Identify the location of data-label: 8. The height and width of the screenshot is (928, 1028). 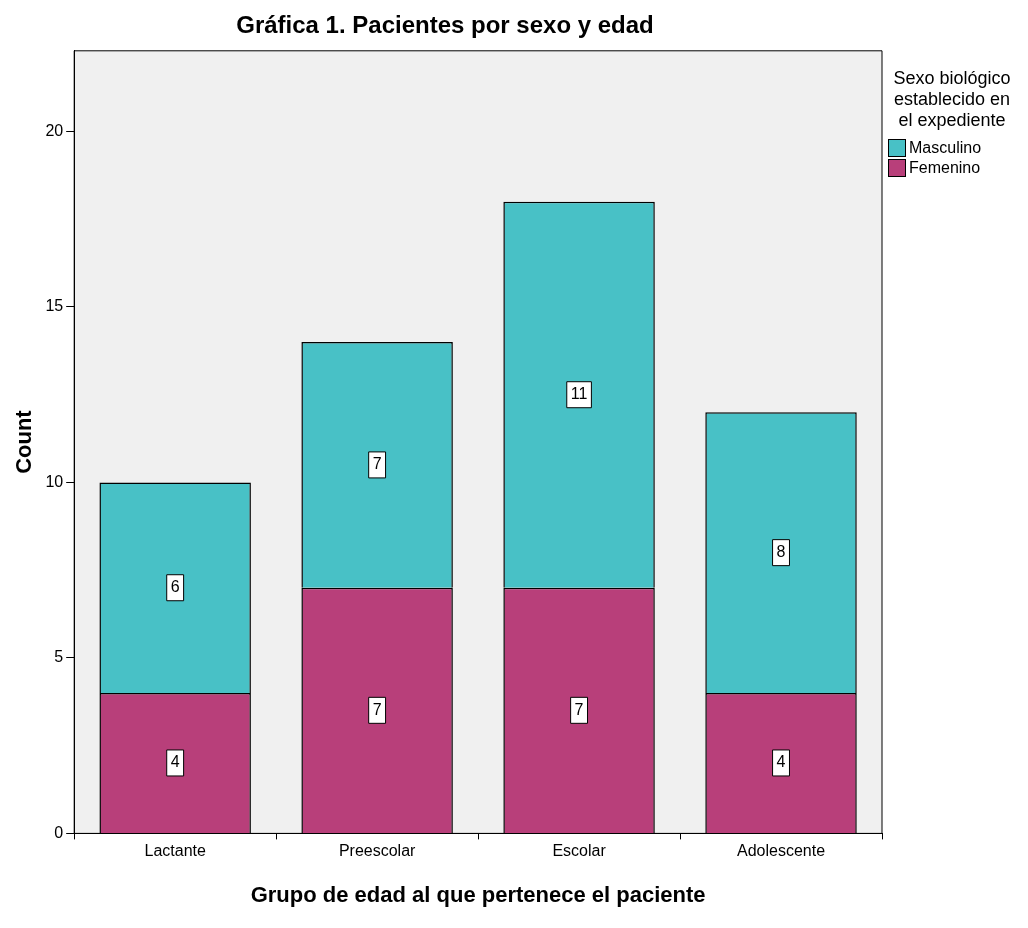
(781, 552).